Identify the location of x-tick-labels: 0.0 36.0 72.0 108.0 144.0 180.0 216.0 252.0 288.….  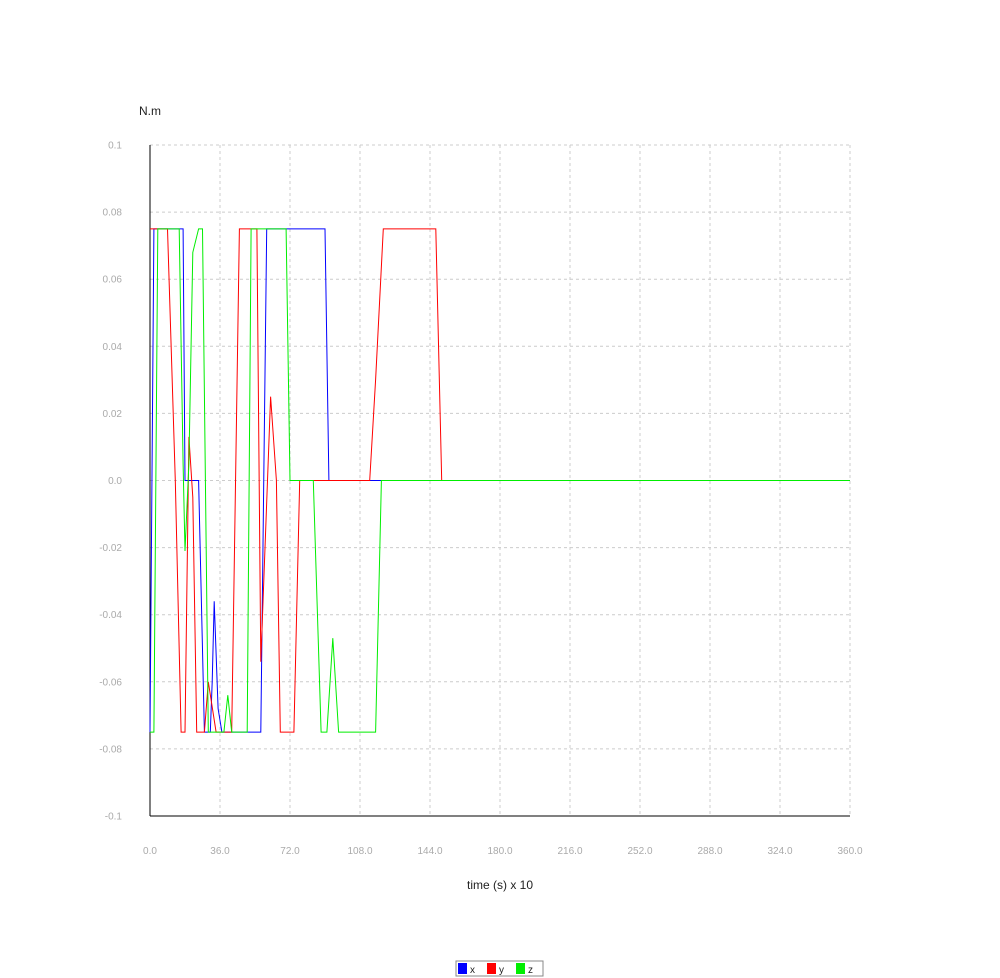
(503, 851).